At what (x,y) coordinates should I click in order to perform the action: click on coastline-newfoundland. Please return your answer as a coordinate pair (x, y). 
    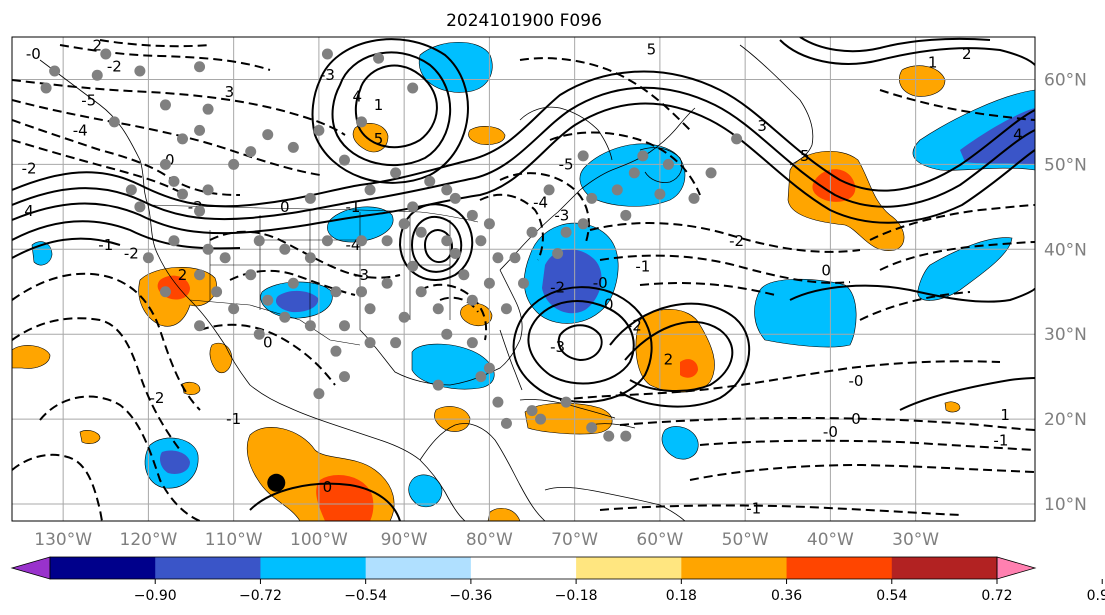
    Looking at the image, I should click on (661, 165).